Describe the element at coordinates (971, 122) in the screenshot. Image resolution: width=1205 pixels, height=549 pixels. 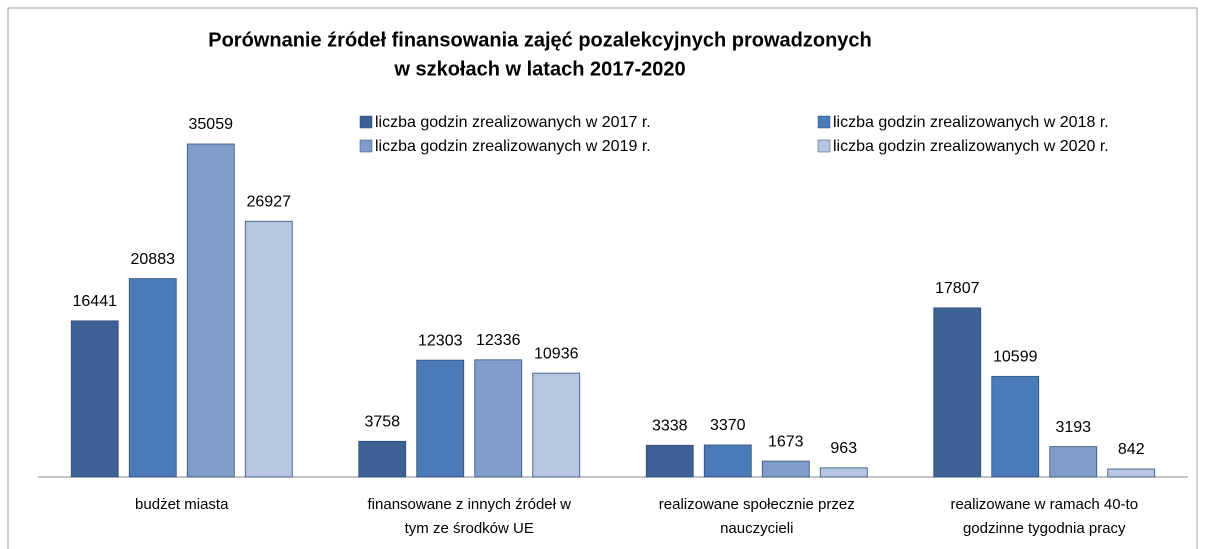
I see `legend-label: liczba godzin zrealizowanych w 2018 r.` at that location.